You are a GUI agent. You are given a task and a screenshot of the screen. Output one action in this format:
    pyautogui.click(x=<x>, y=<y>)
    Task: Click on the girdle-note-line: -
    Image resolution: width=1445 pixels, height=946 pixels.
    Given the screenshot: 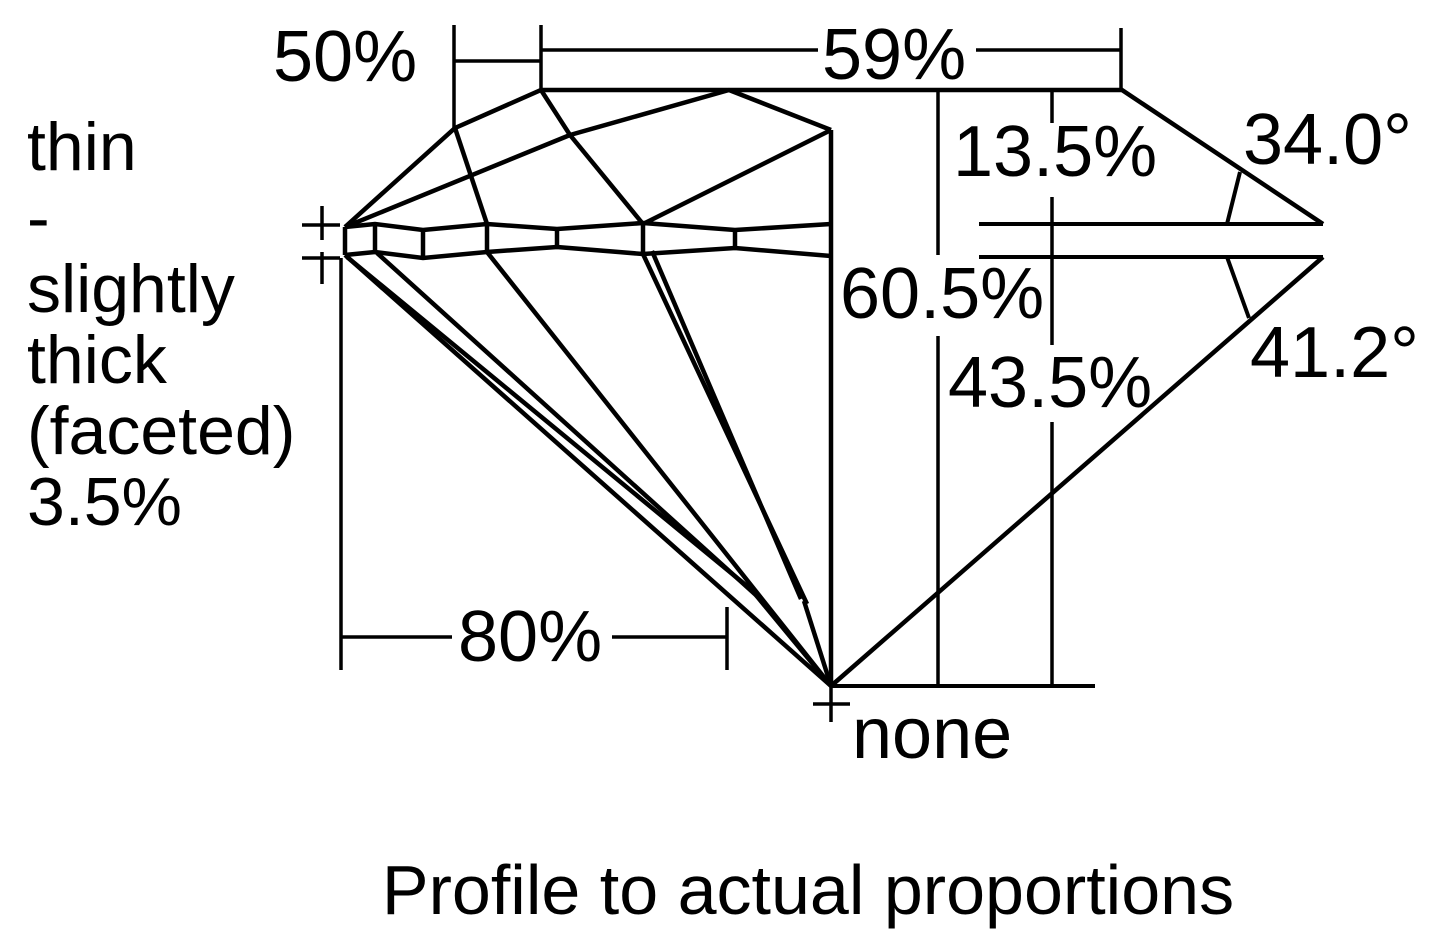 What is the action you would take?
    pyautogui.click(x=38, y=218)
    